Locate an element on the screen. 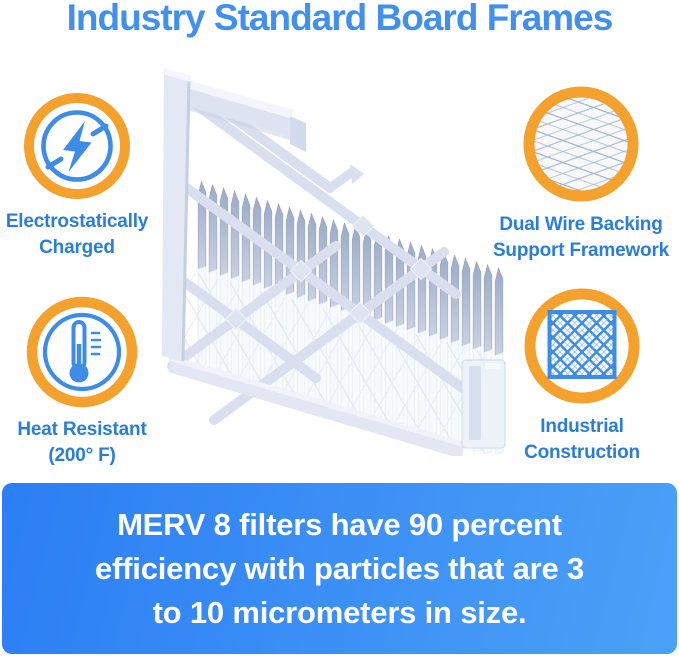 Image resolution: width=679 pixels, height=657 pixels. label-line: Industrial is located at coordinates (582, 426).